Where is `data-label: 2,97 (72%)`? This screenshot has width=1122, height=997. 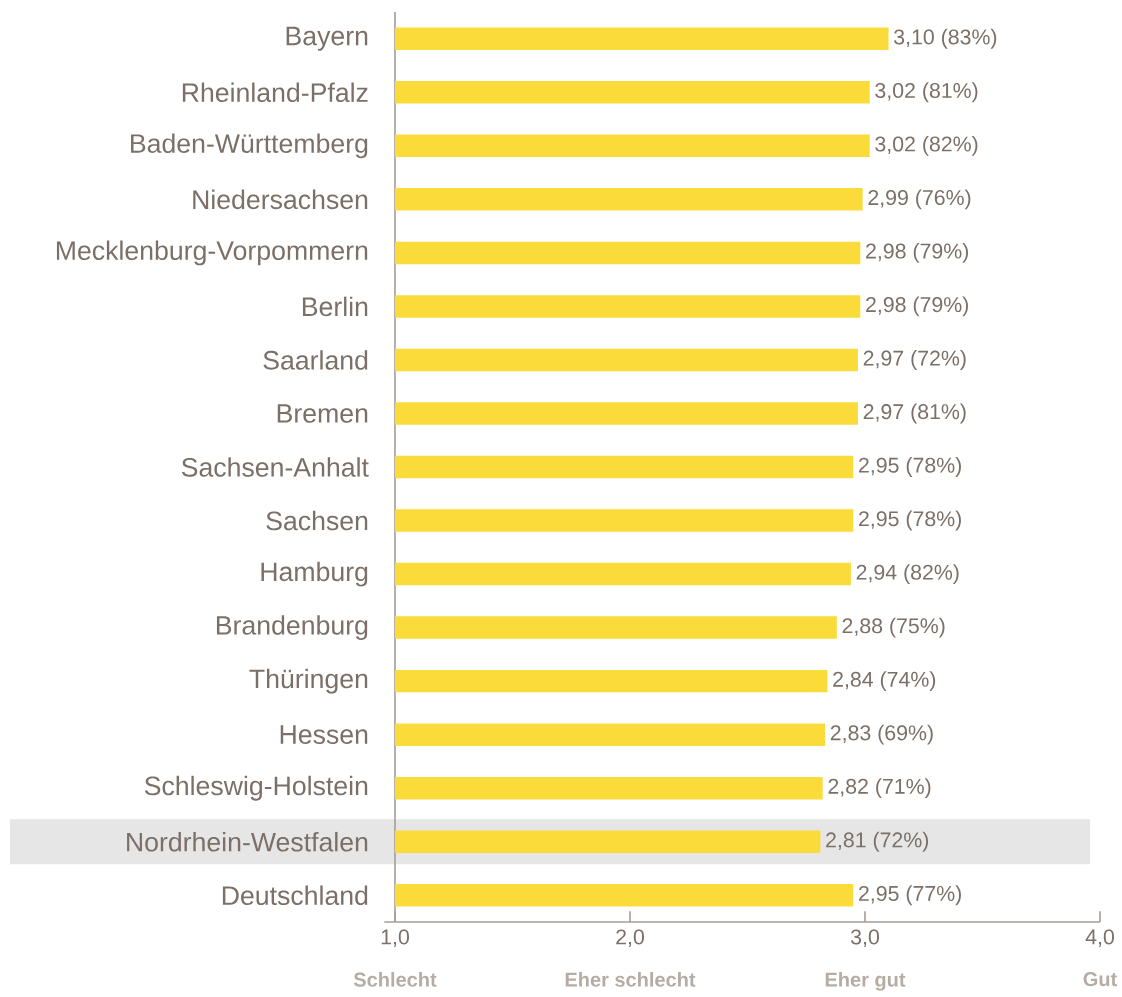
data-label: 2,97 (72%) is located at coordinates (914, 360).